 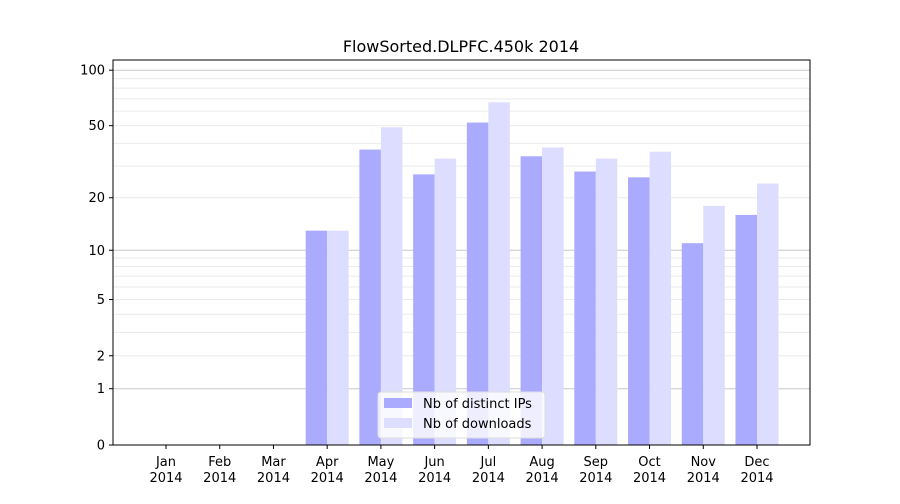 I want to click on legend-box, so click(x=461, y=415).